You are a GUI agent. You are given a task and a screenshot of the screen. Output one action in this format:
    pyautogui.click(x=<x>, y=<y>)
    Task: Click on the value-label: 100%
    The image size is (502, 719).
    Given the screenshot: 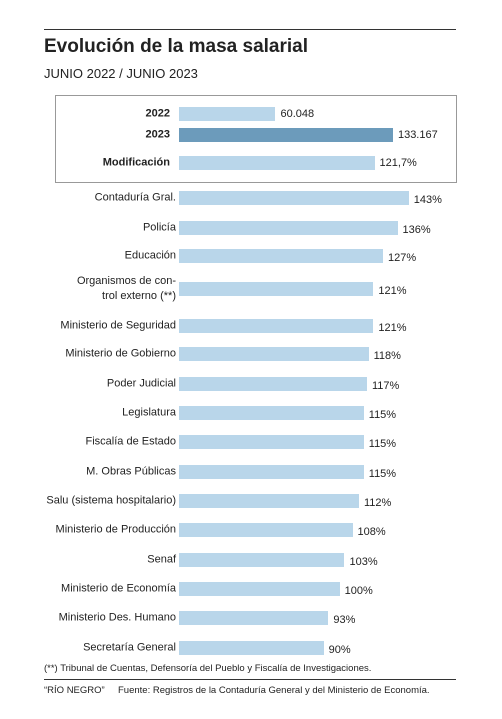 What is the action you would take?
    pyautogui.click(x=358, y=591)
    